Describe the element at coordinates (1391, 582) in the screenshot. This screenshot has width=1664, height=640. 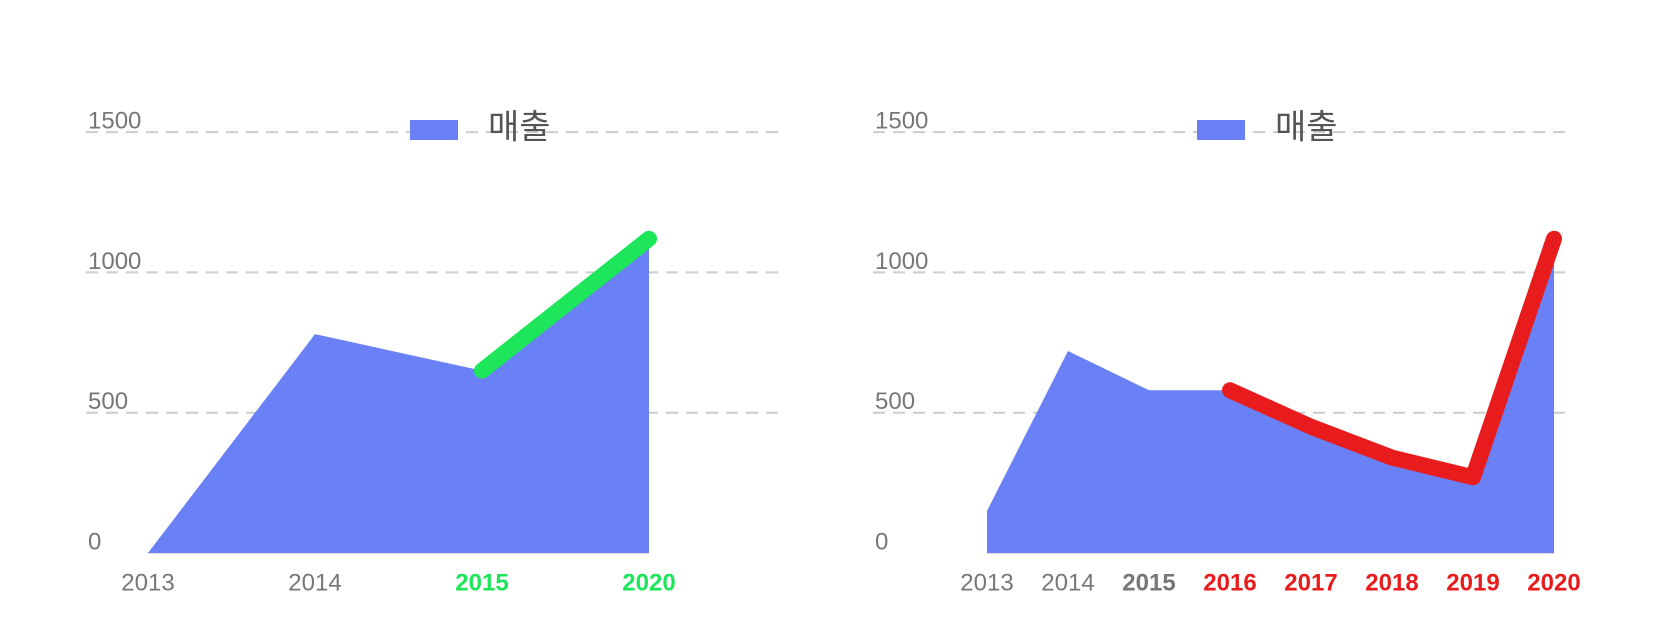
I see `x-tick-label: 2018` at that location.